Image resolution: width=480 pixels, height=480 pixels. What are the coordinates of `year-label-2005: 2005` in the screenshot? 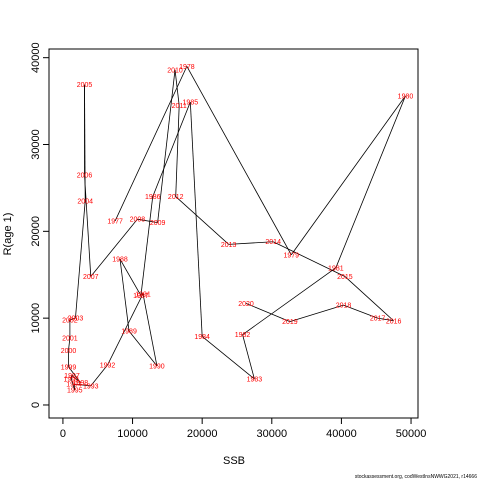 It's located at (85, 85).